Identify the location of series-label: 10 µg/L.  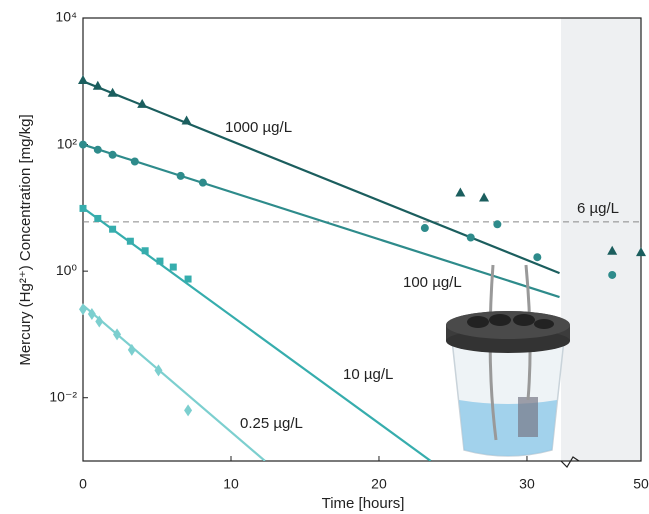
(368, 374).